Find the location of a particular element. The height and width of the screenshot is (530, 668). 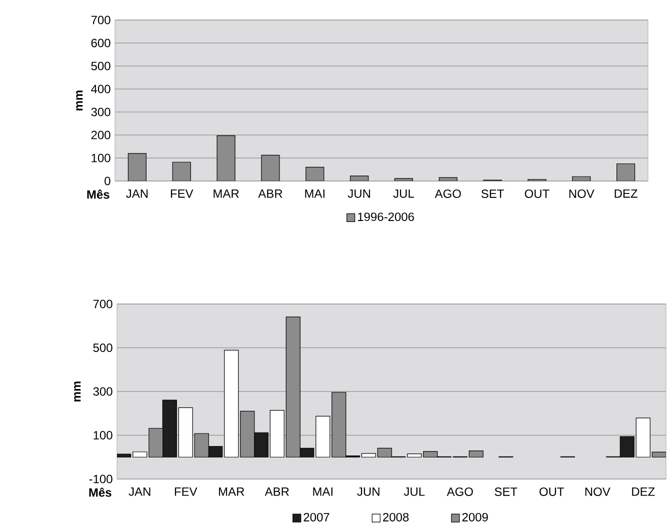

legend-label: 2008 is located at coordinates (396, 517).